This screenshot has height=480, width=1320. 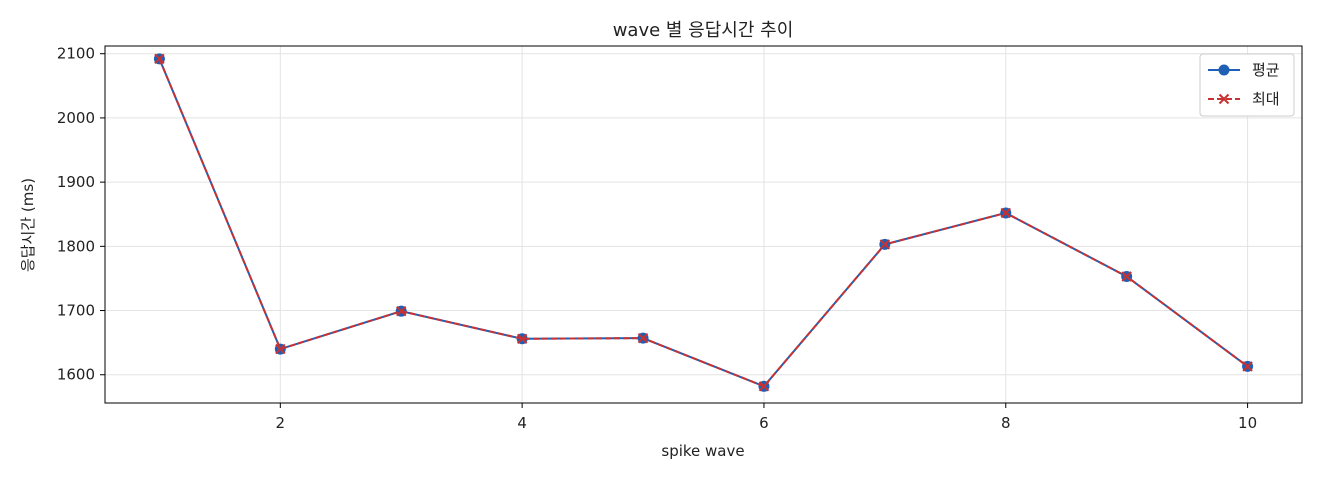 I want to click on legend-item: 평균, so click(x=1244, y=70).